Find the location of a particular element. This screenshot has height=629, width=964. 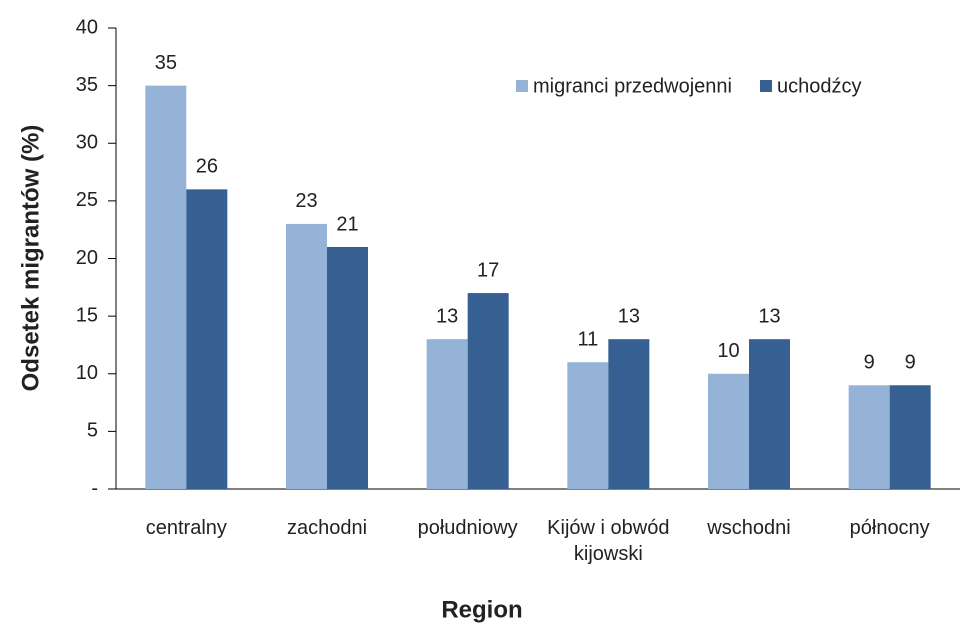

x-tick-label: wschodni is located at coordinates (749, 528).